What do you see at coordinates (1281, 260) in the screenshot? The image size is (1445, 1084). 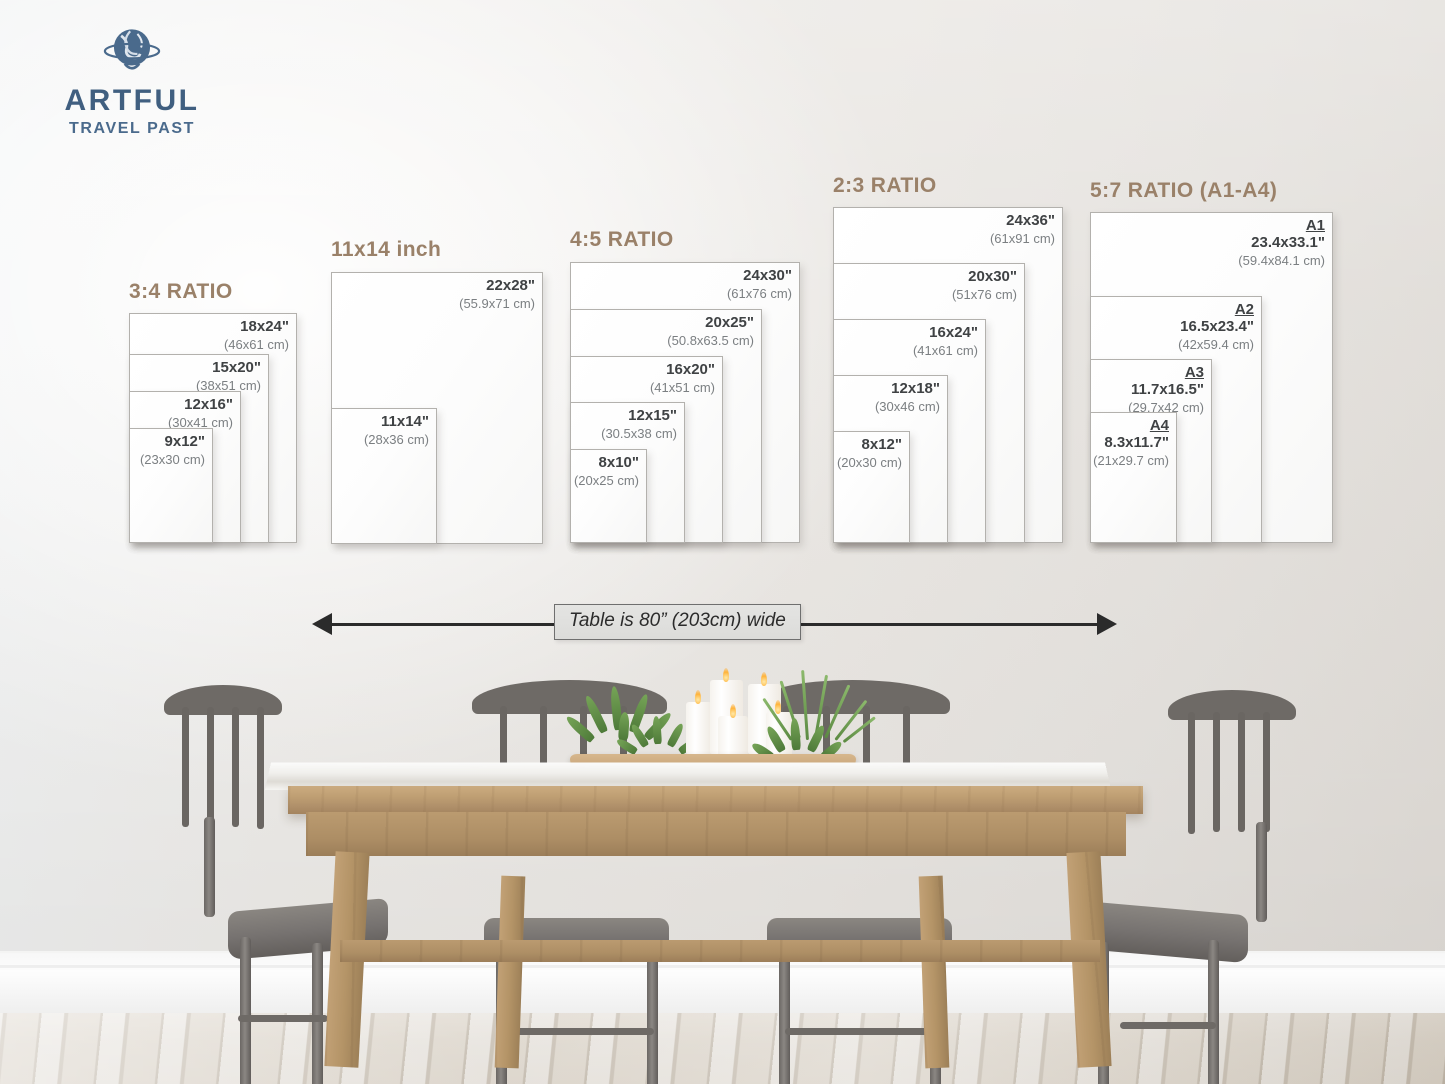 I see `frame-size-cm: (59.4x84.1 cm)` at bounding box center [1281, 260].